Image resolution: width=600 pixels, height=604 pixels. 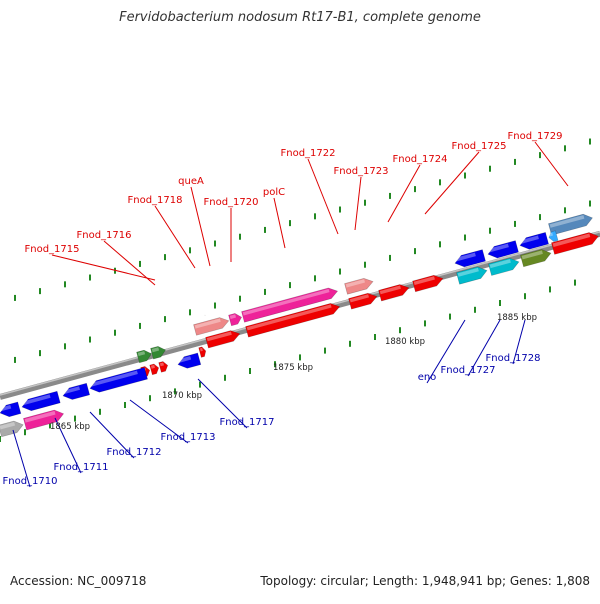 I want to click on gene-top-label-0: Fnod_1715, so click(x=51, y=249).